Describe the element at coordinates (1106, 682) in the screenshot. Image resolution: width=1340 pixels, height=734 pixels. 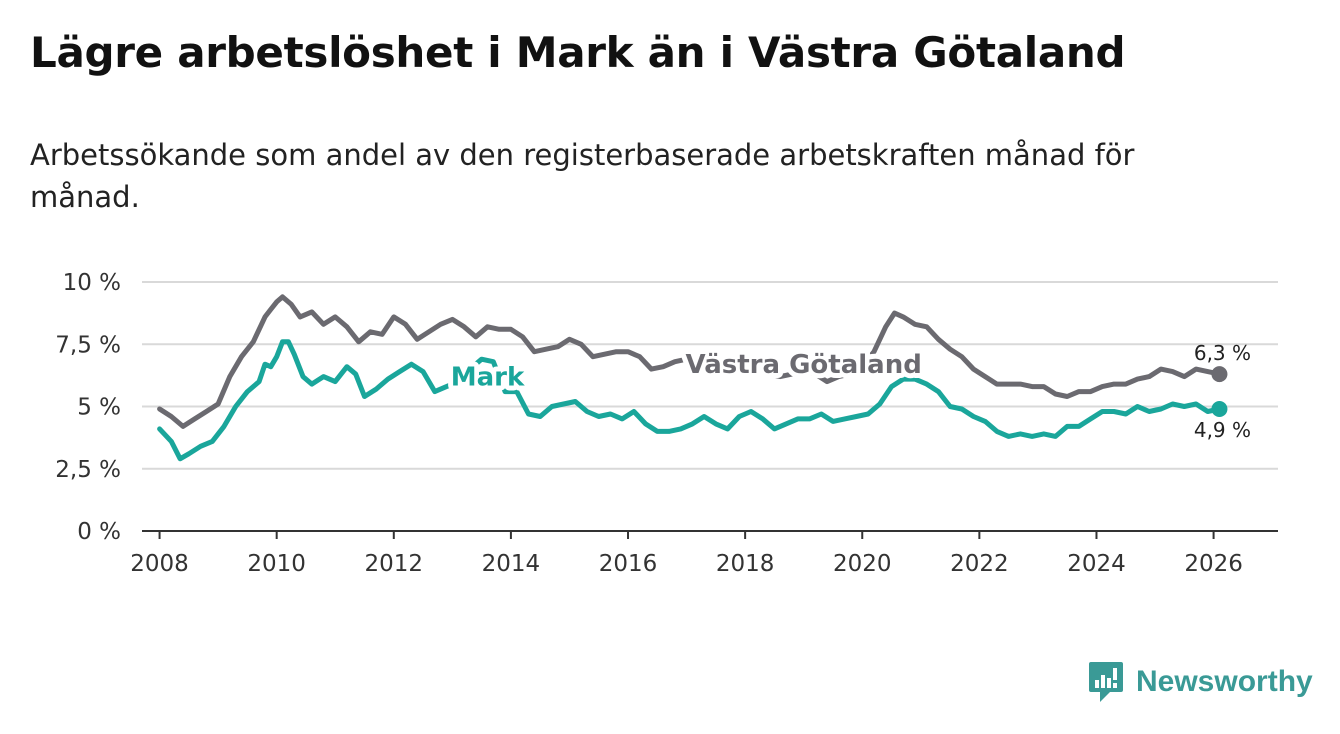
I see `newsworthy-logo-icon` at that location.